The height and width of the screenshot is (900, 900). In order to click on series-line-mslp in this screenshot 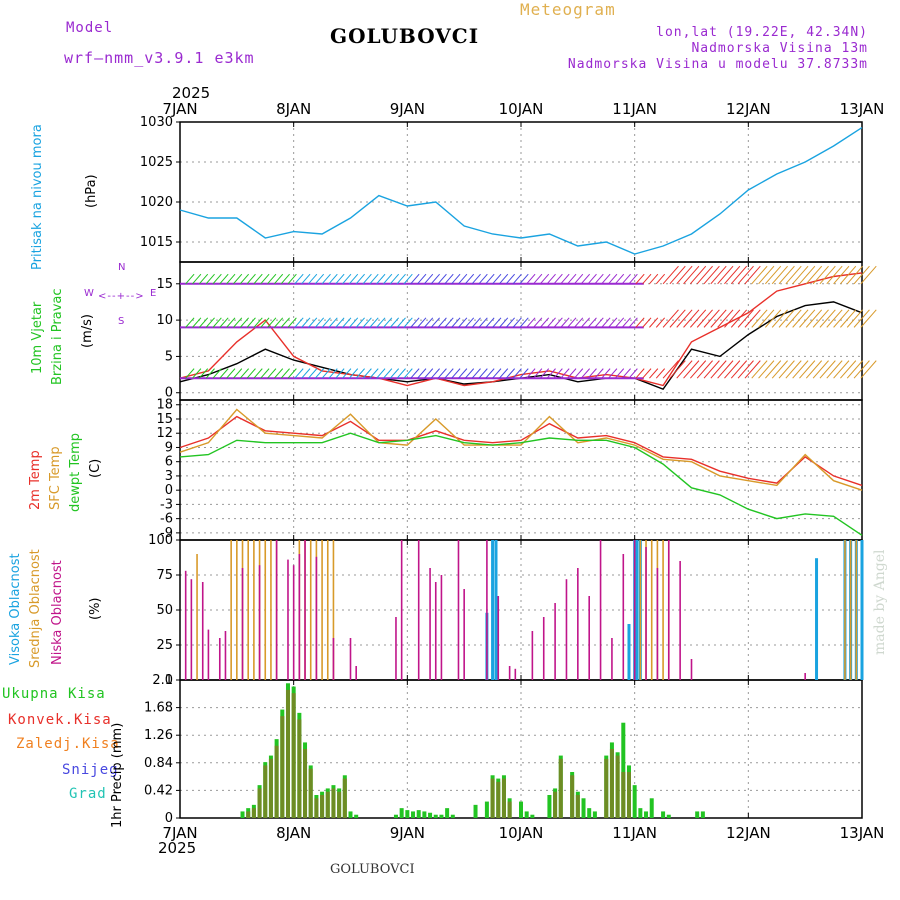, I will do `click(521, 191)`.